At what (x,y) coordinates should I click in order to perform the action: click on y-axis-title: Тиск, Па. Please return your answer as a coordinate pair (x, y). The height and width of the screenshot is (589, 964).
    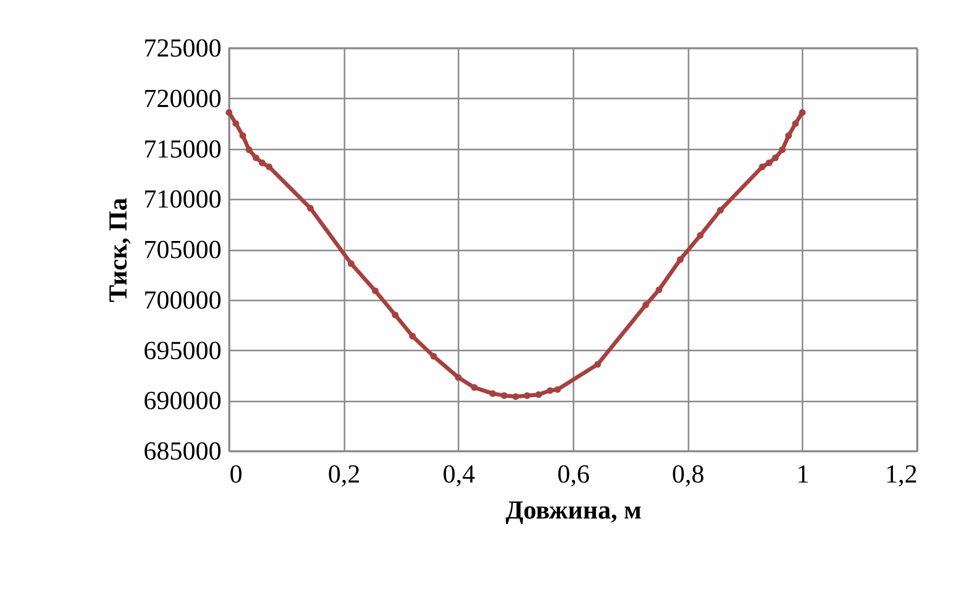
    Looking at the image, I should click on (118, 250).